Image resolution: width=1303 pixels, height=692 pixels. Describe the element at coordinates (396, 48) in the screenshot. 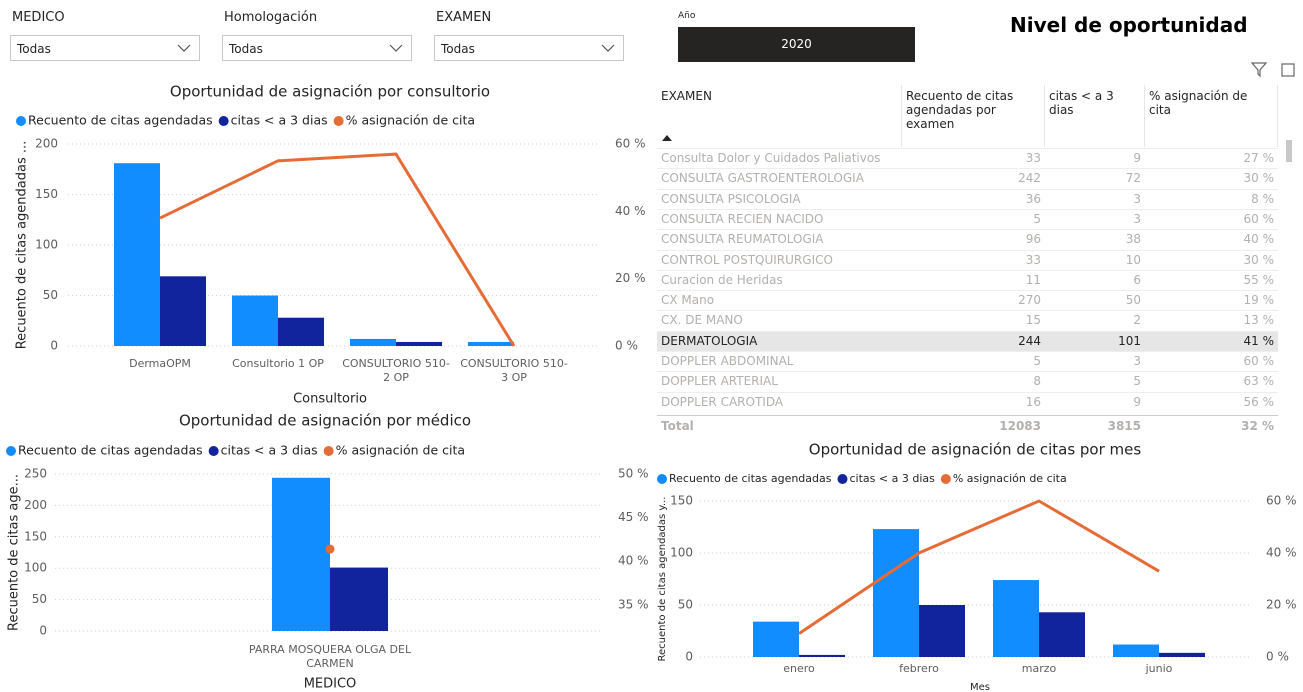

I see `chevron` at that location.